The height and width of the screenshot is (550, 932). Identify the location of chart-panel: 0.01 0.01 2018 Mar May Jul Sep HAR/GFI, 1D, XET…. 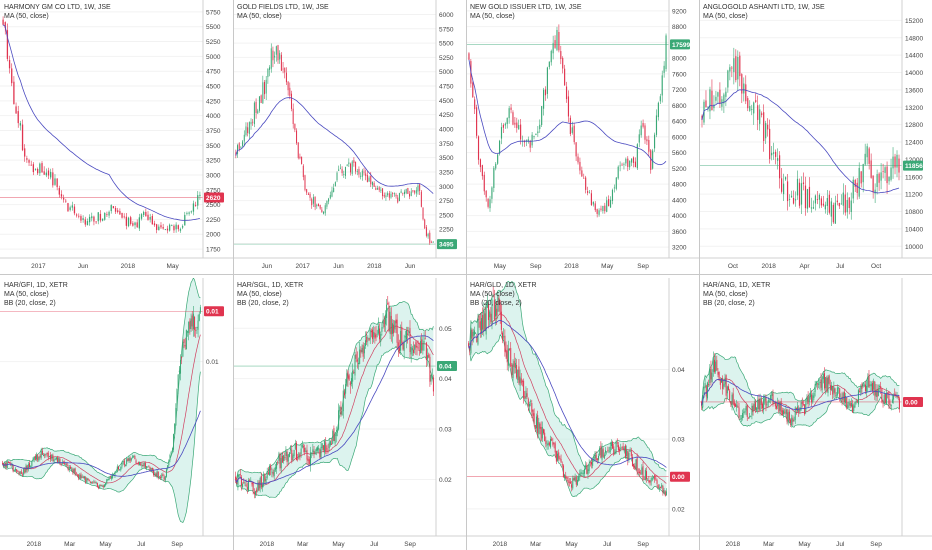
(116, 414).